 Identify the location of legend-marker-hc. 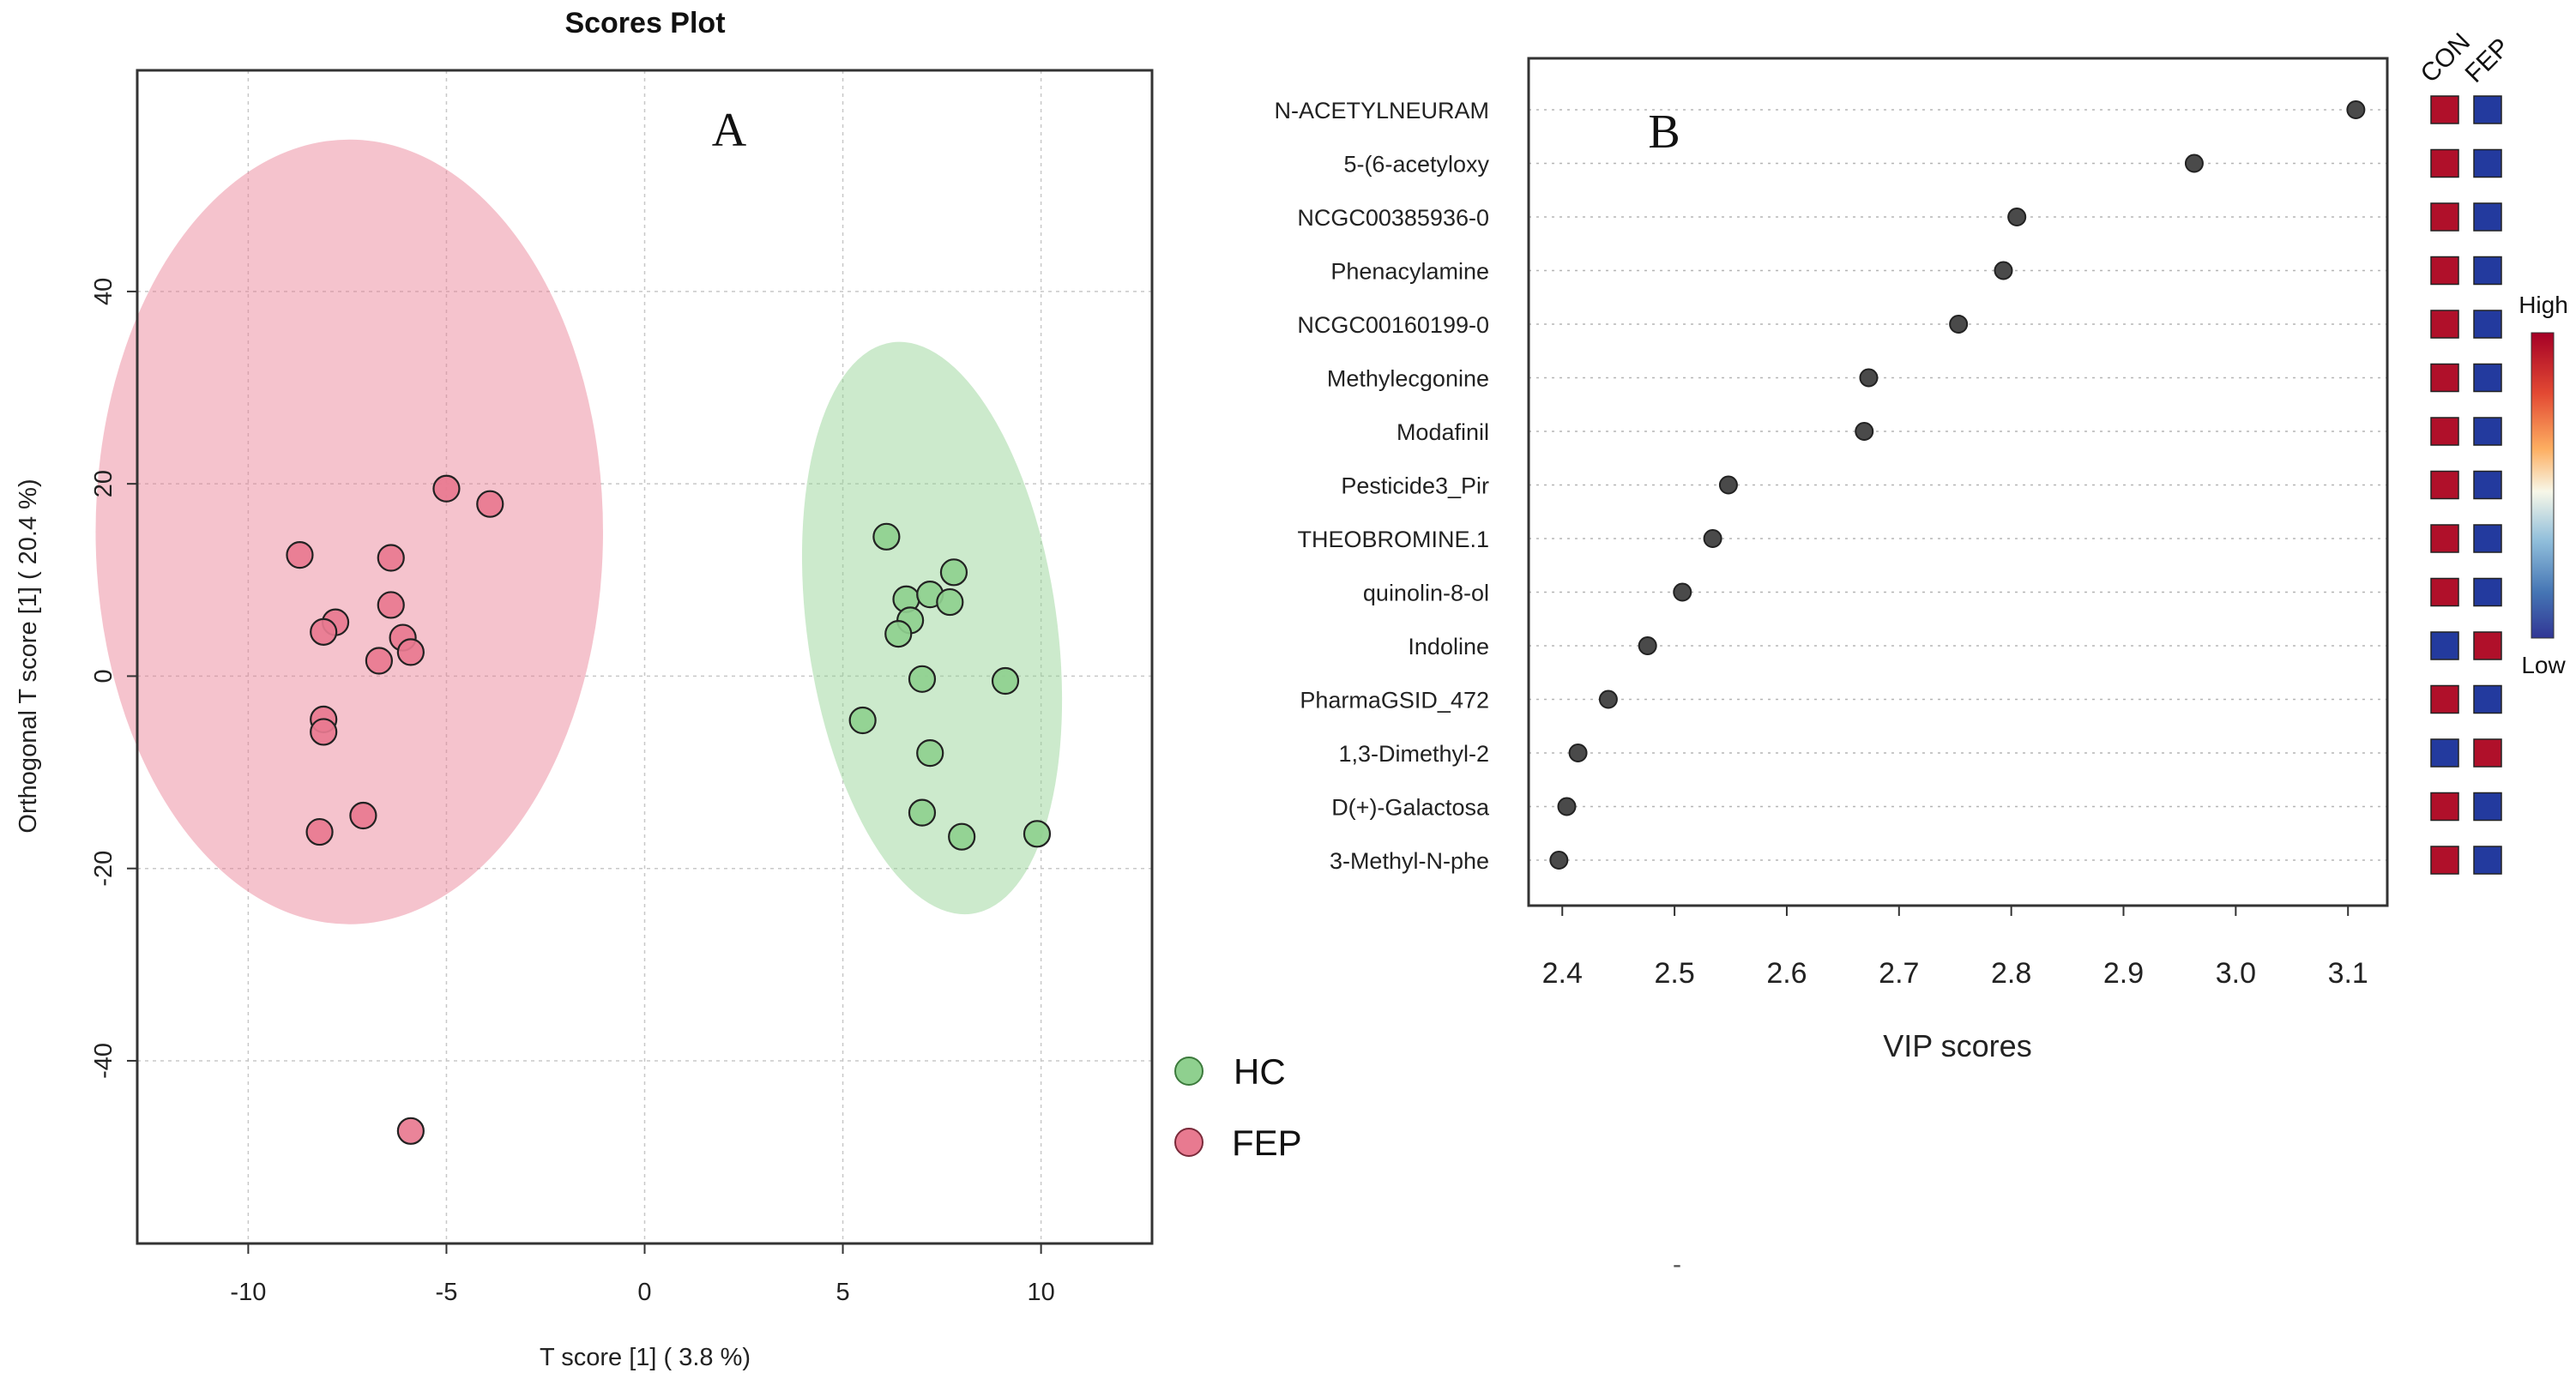
(1189, 1071).